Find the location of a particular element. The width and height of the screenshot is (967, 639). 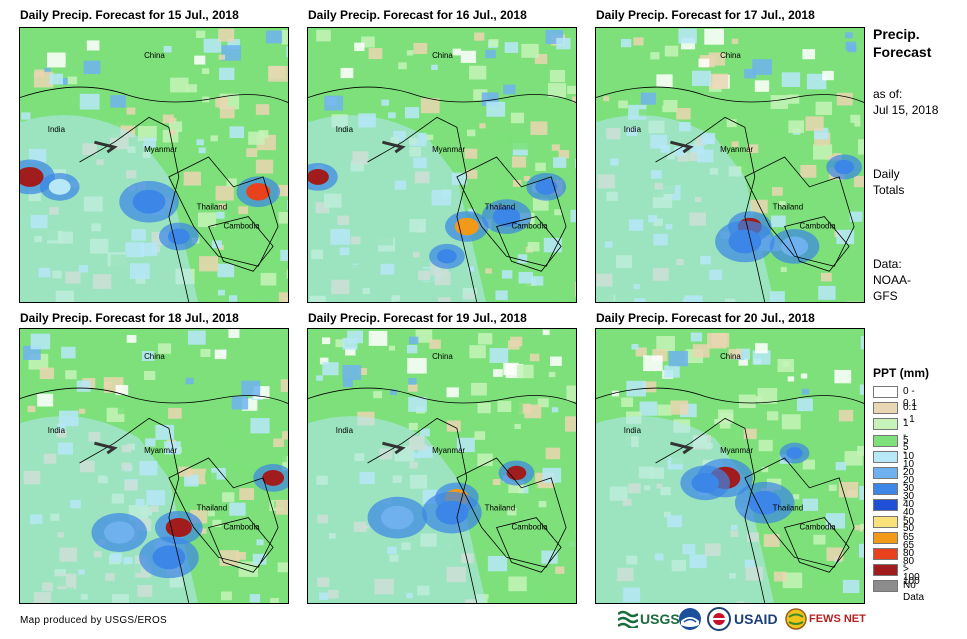

legend-label: 30 - 40 is located at coordinates (909, 501).